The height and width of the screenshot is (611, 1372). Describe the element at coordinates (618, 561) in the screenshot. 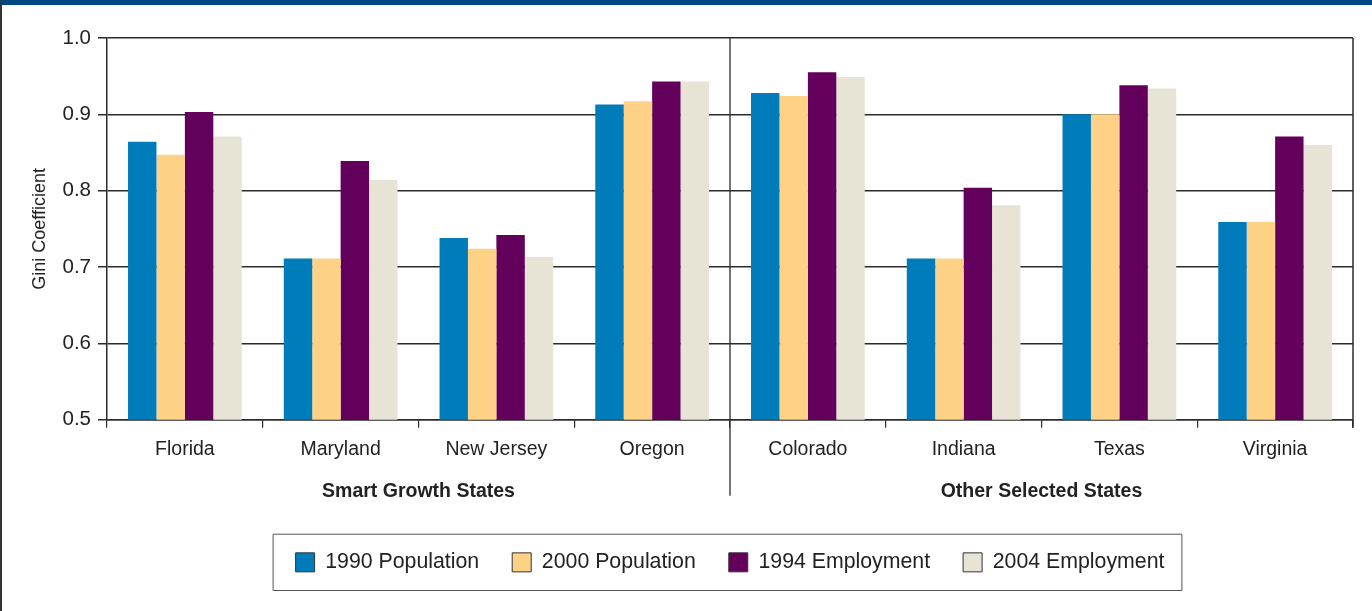

I see `legend-label: 2000 Population` at that location.